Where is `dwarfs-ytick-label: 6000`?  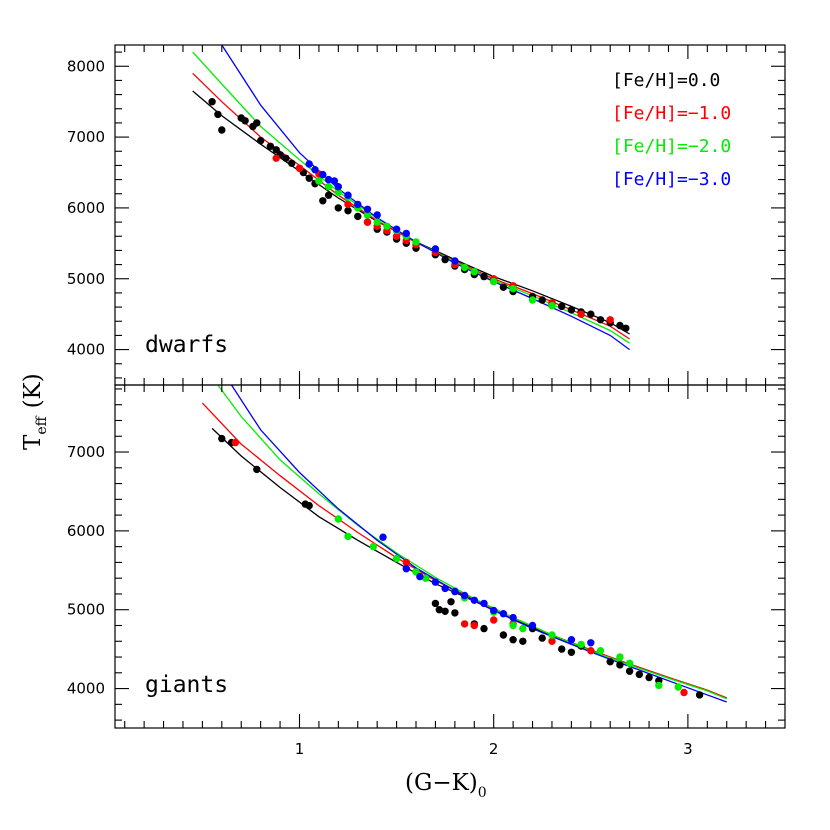
dwarfs-ytick-label: 6000 is located at coordinates (86, 208).